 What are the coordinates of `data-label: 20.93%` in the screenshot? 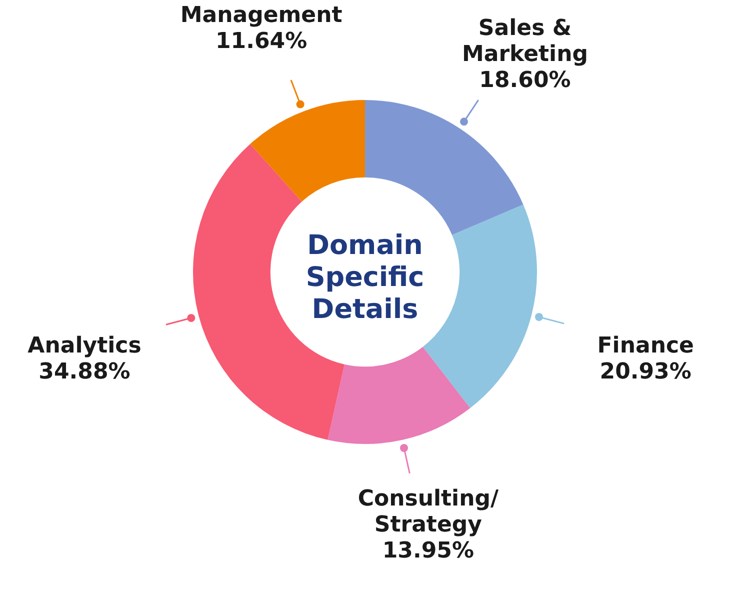 It's located at (646, 371).